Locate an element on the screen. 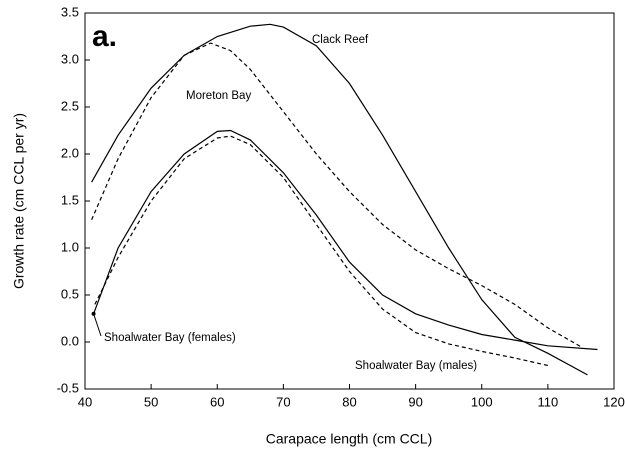  y-tick-label: 1.5 is located at coordinates (70, 199).